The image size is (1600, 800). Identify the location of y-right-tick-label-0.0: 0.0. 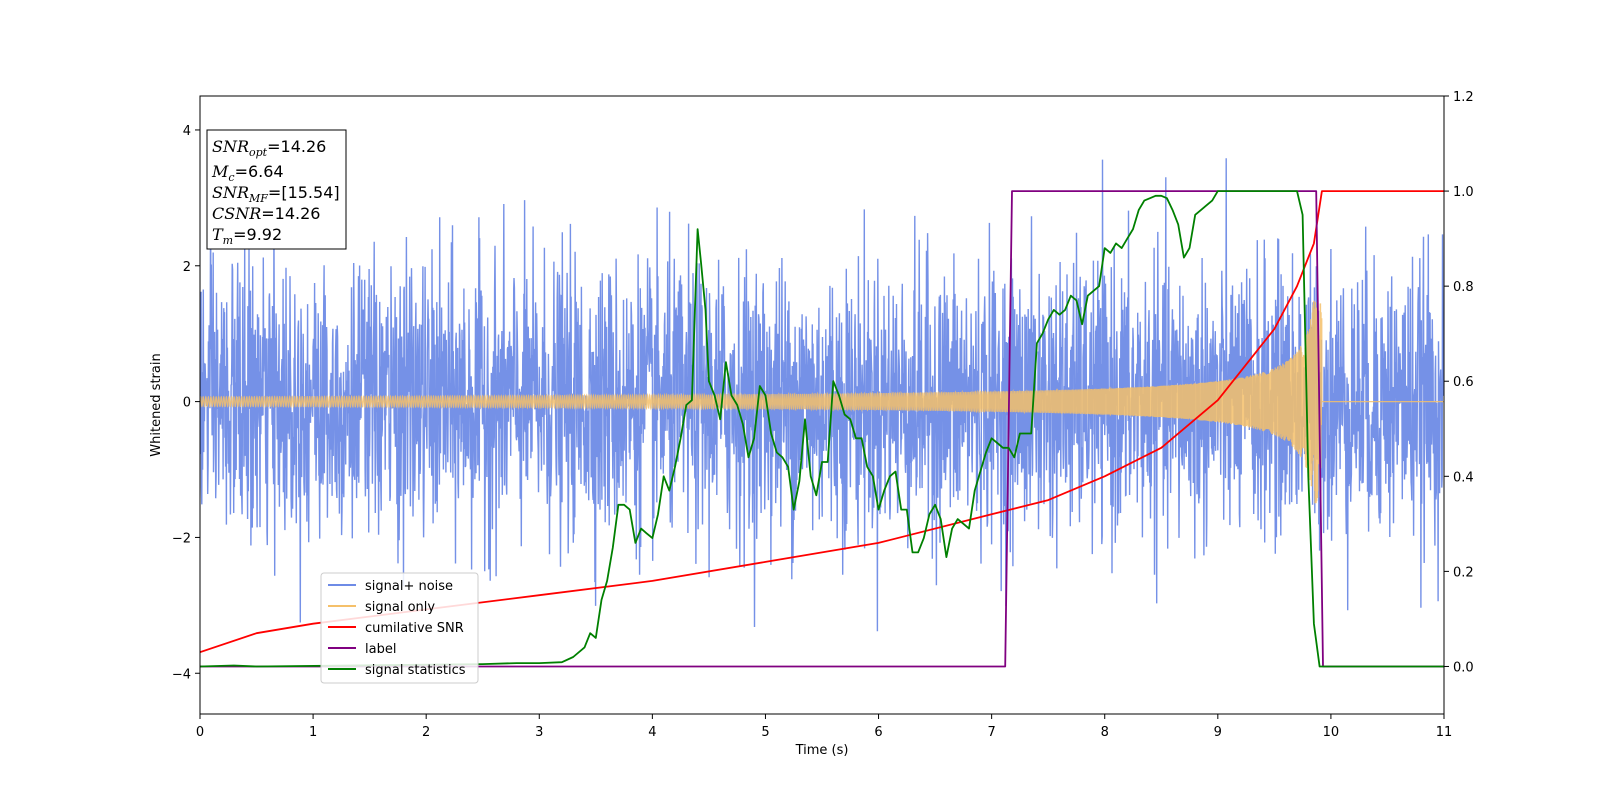
(1463, 667).